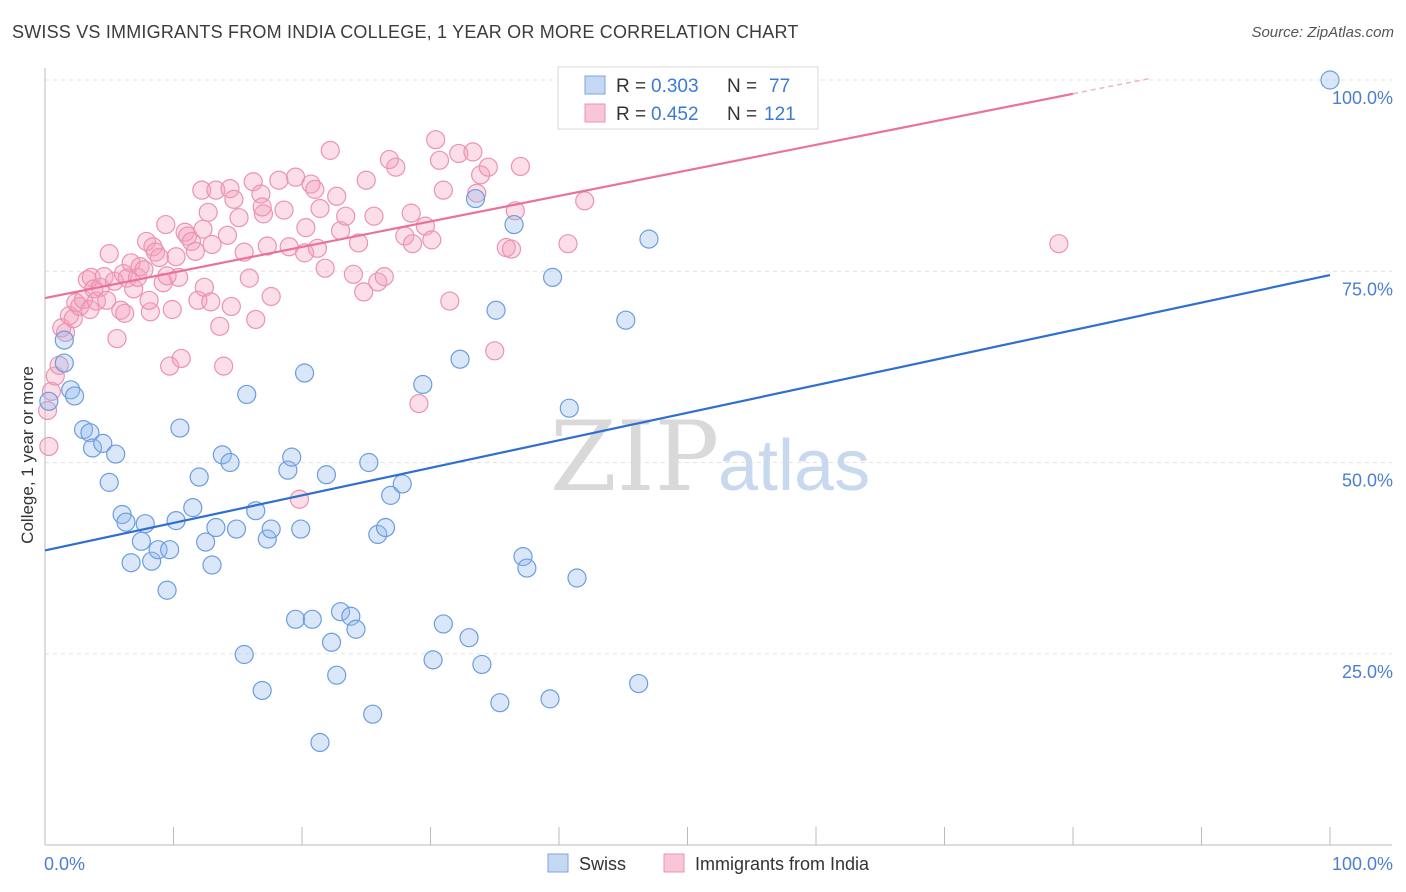  I want to click on watermark-atlas: atlas, so click(794, 466).